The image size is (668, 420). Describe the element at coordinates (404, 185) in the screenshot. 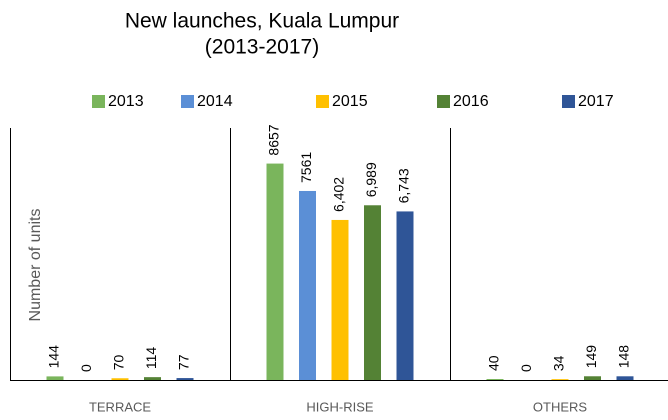

I see `data-label: 6,743` at that location.